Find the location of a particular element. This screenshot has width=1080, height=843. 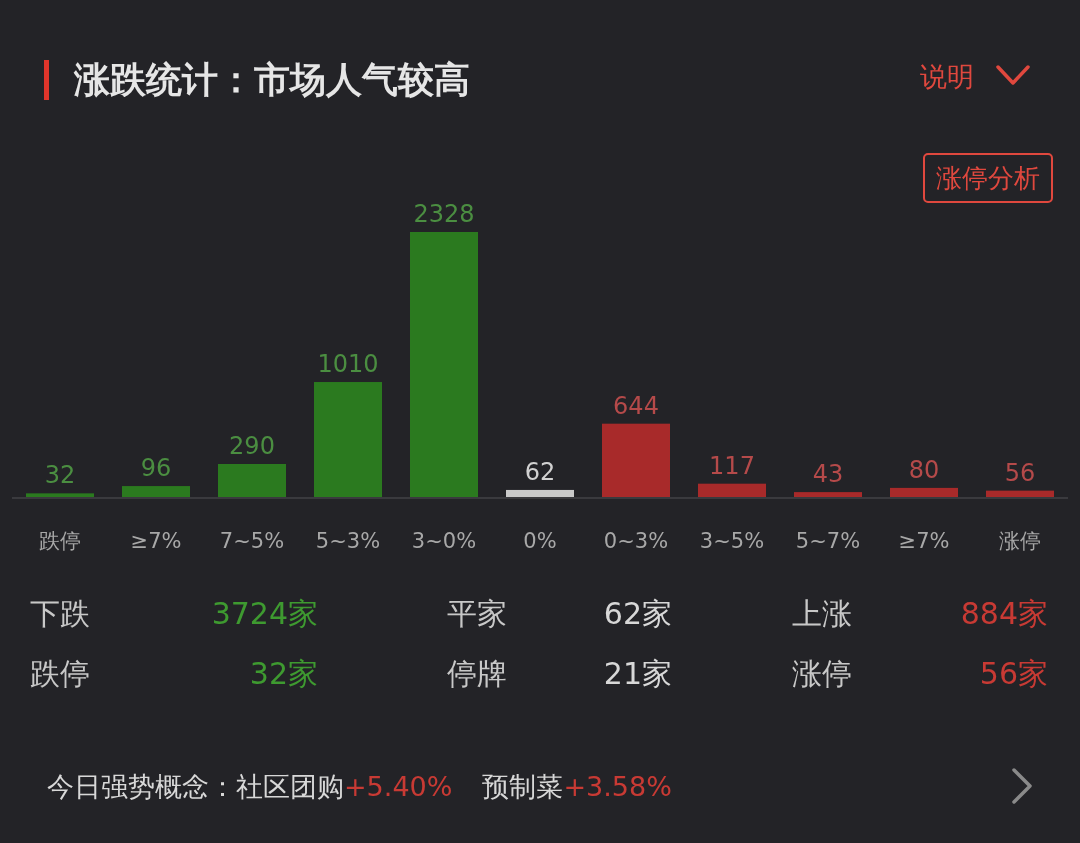

x-tick-label: 涨停 is located at coordinates (1020, 541).